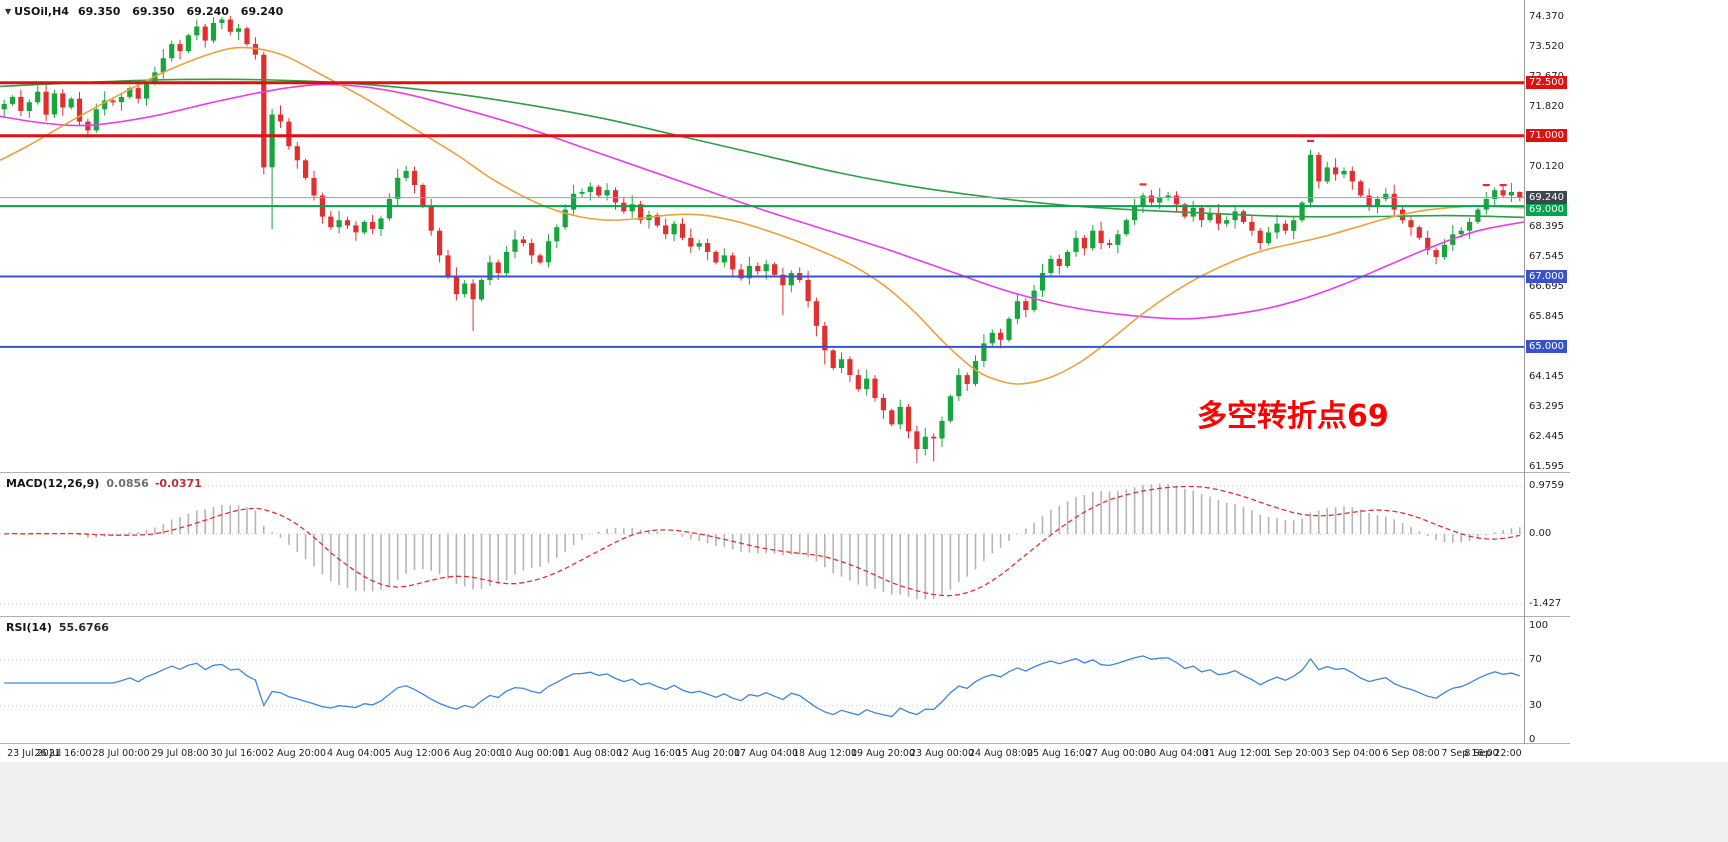 The height and width of the screenshot is (842, 1728). What do you see at coordinates (414, 753) in the screenshot?
I see `time-axis-label: 5 Aug 12:00` at bounding box center [414, 753].